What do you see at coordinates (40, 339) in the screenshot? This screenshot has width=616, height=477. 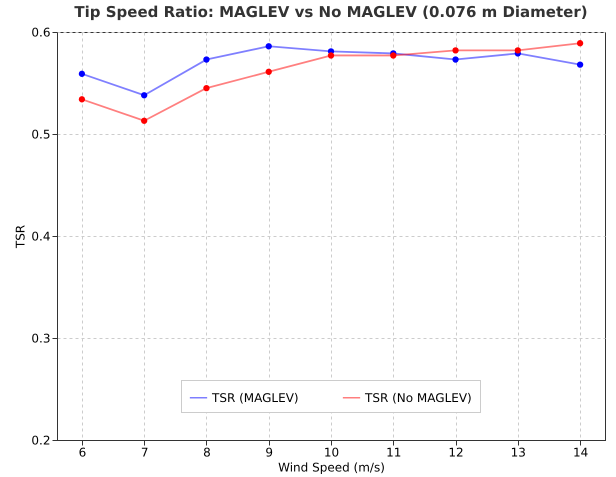 I see `y-tick-label: 0.3` at bounding box center [40, 339].